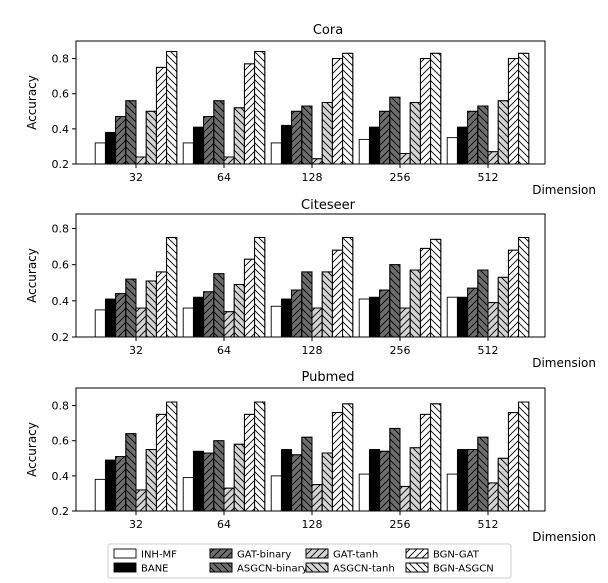  What do you see at coordinates (155, 569) in the screenshot?
I see `legend-label-bane: BANE` at bounding box center [155, 569].